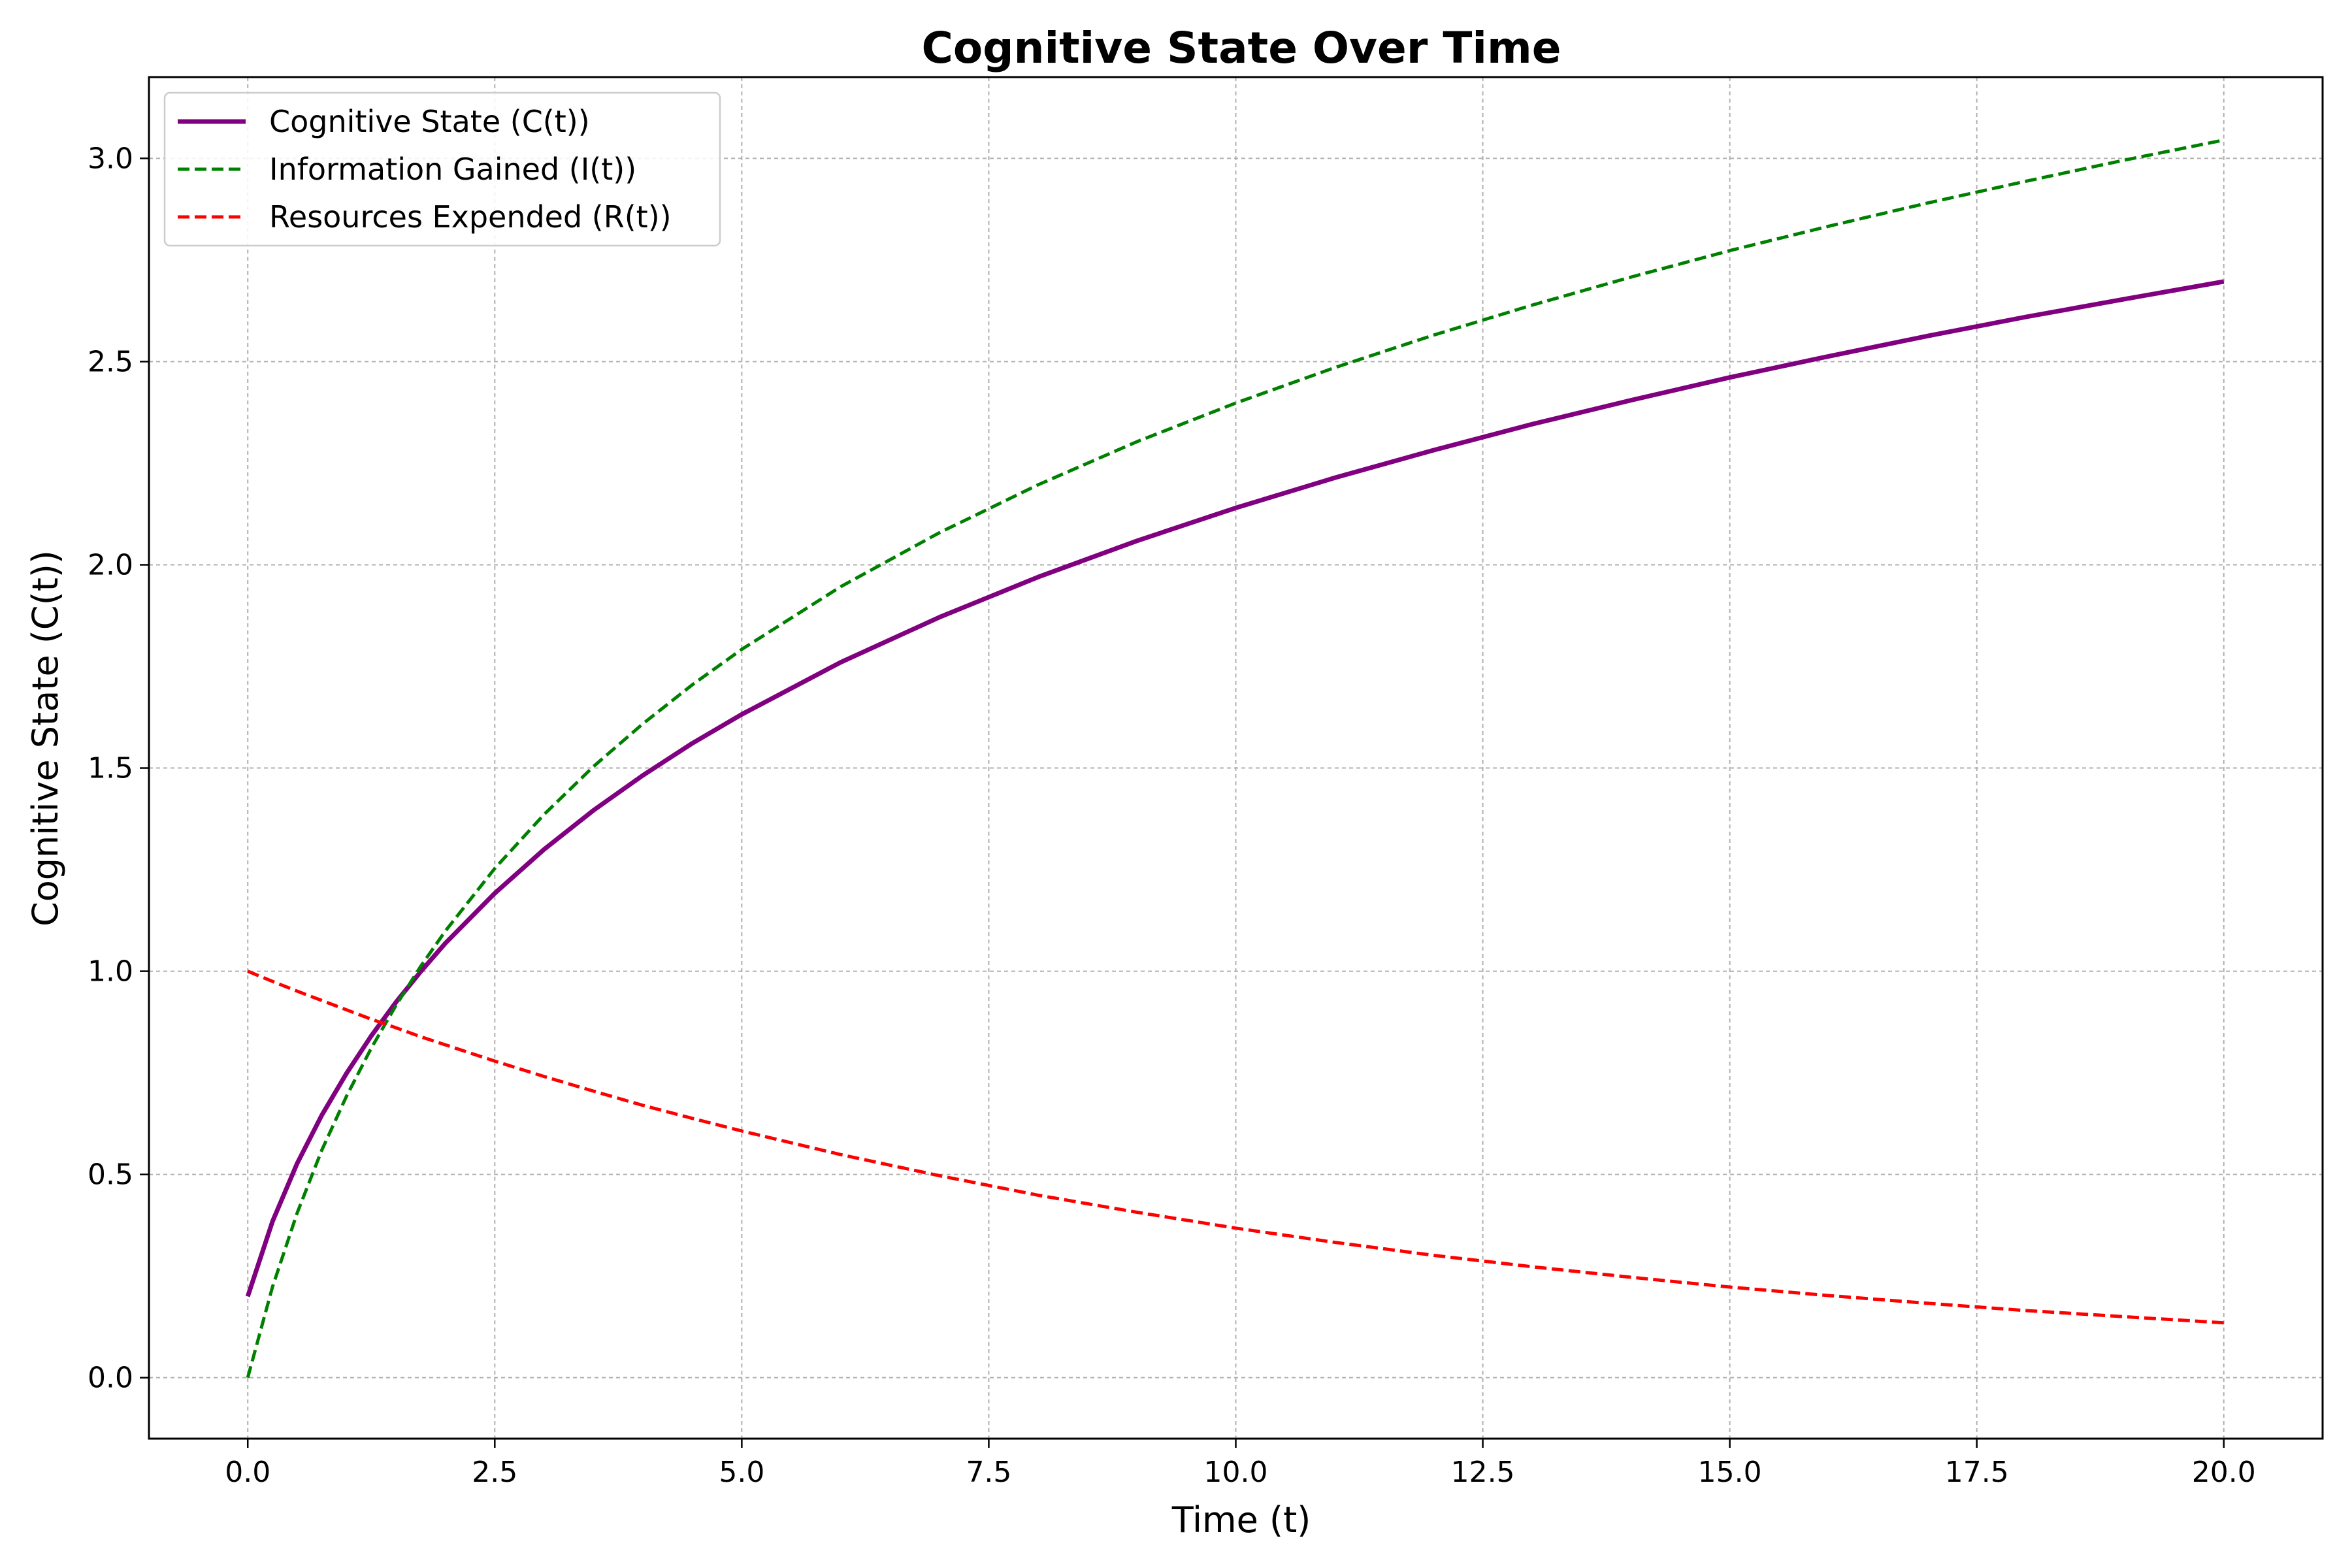 Image resolution: width=2352 pixels, height=1568 pixels. What do you see at coordinates (2224, 1472) in the screenshot?
I see `x-tick-label: 20.0` at bounding box center [2224, 1472].